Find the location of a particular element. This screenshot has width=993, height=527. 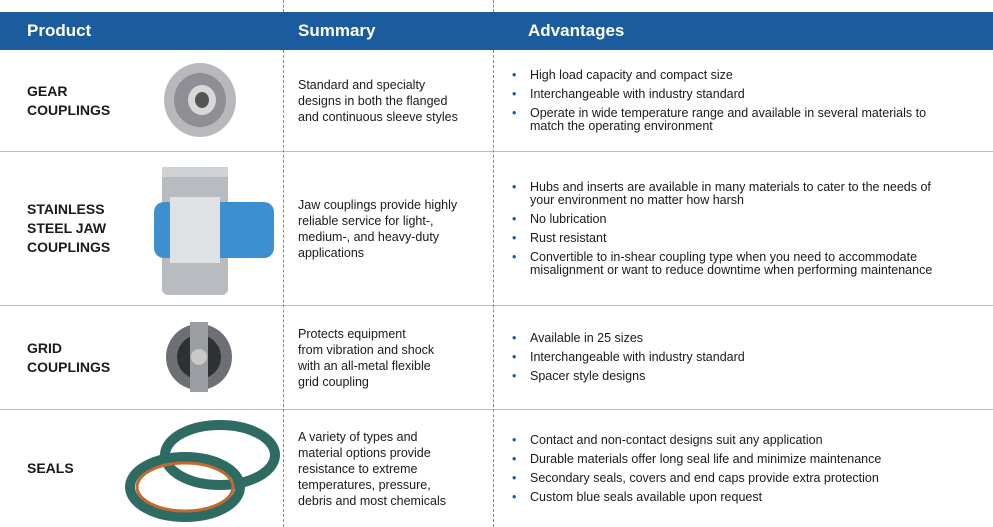

advantage-text: High load capacity and compact size is located at coordinates (631, 74).